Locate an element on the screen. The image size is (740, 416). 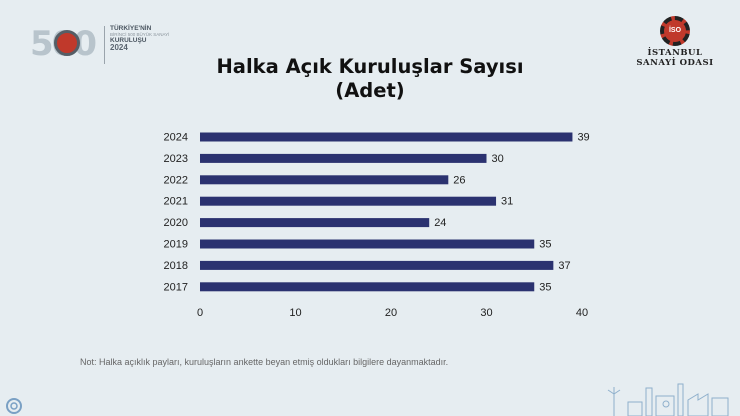
x-tick-label: 20 is located at coordinates (391, 313).